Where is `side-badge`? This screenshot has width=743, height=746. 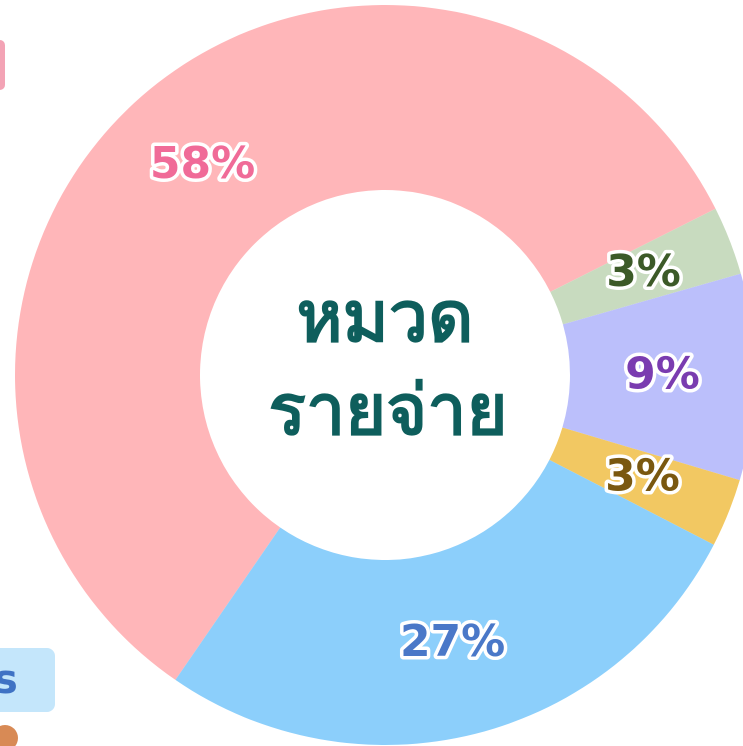
side-badge is located at coordinates (27, 680).